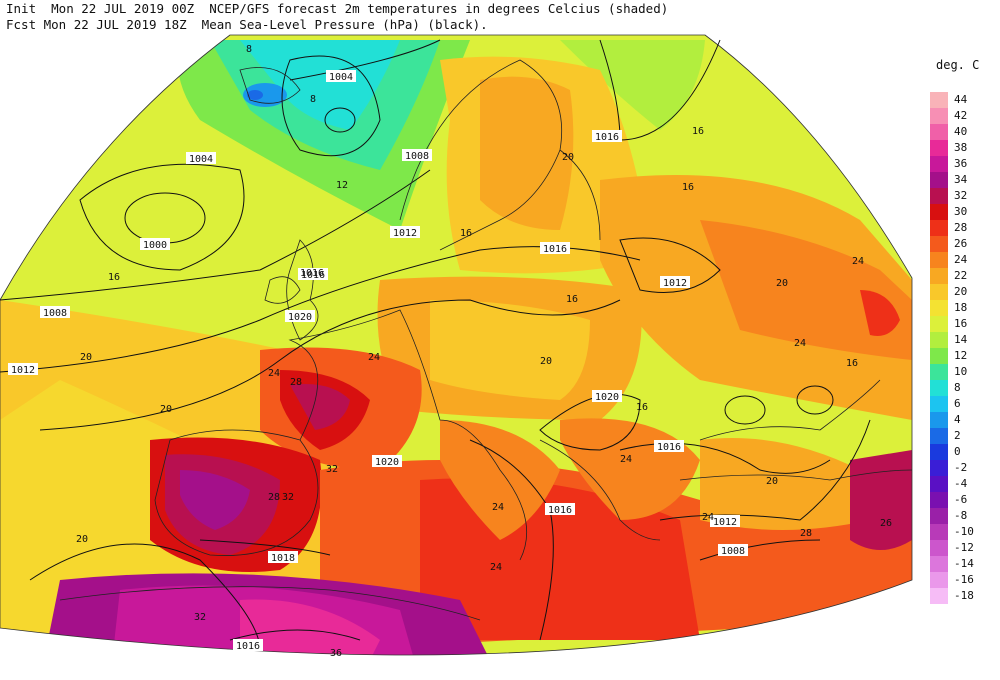  What do you see at coordinates (958, 65) in the screenshot?
I see `legend-title: deg. C` at bounding box center [958, 65].